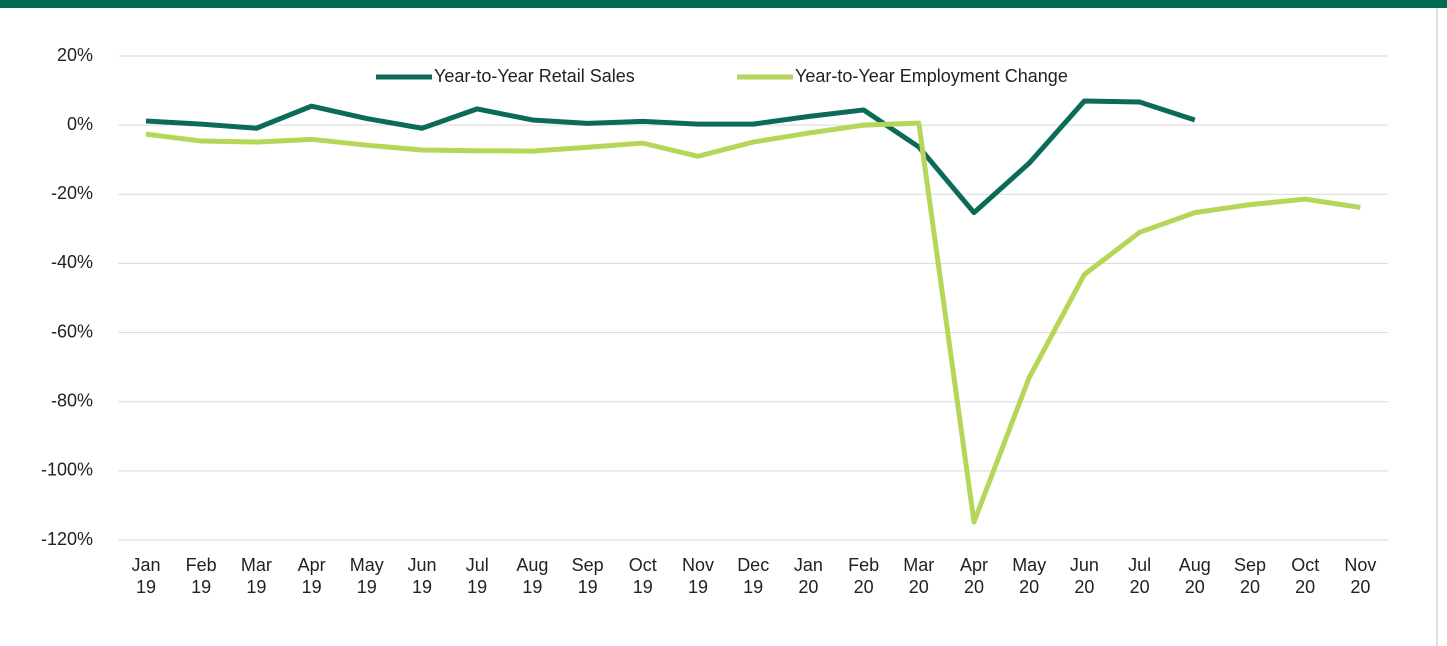 The height and width of the screenshot is (646, 1447). I want to click on x-tick-label: Jul 20, so click(1139, 576).